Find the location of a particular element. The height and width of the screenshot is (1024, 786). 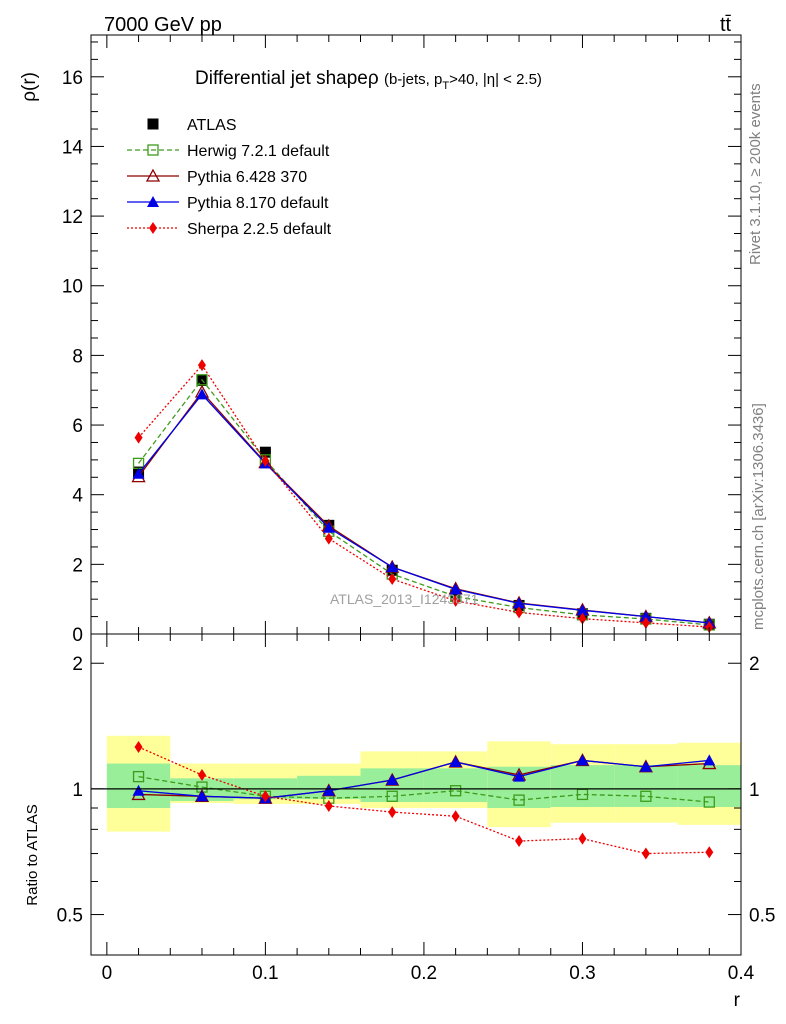

legend-label-pythia8: Pythia 8.170 default is located at coordinates (258, 203).